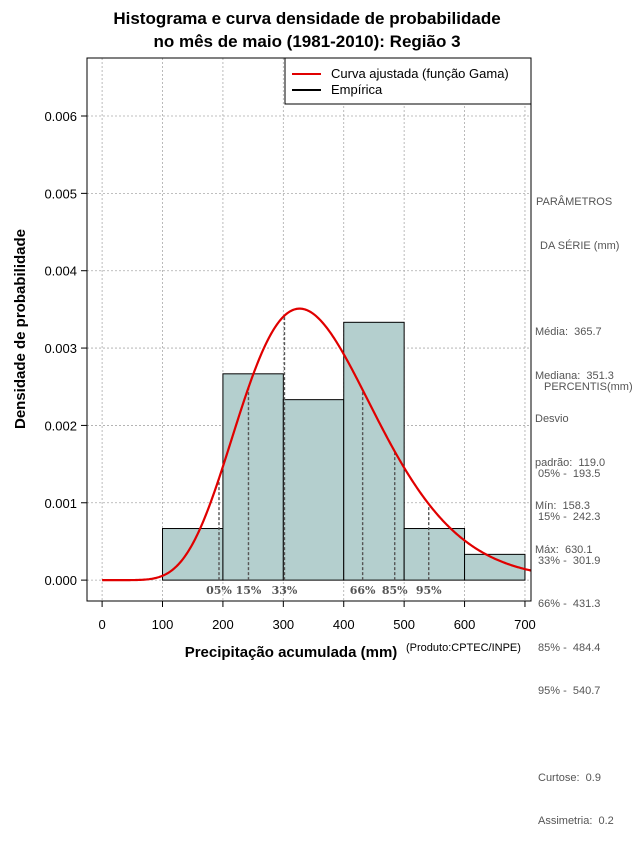  Describe the element at coordinates (223, 624) in the screenshot. I see `x-tick-label: 200` at that location.